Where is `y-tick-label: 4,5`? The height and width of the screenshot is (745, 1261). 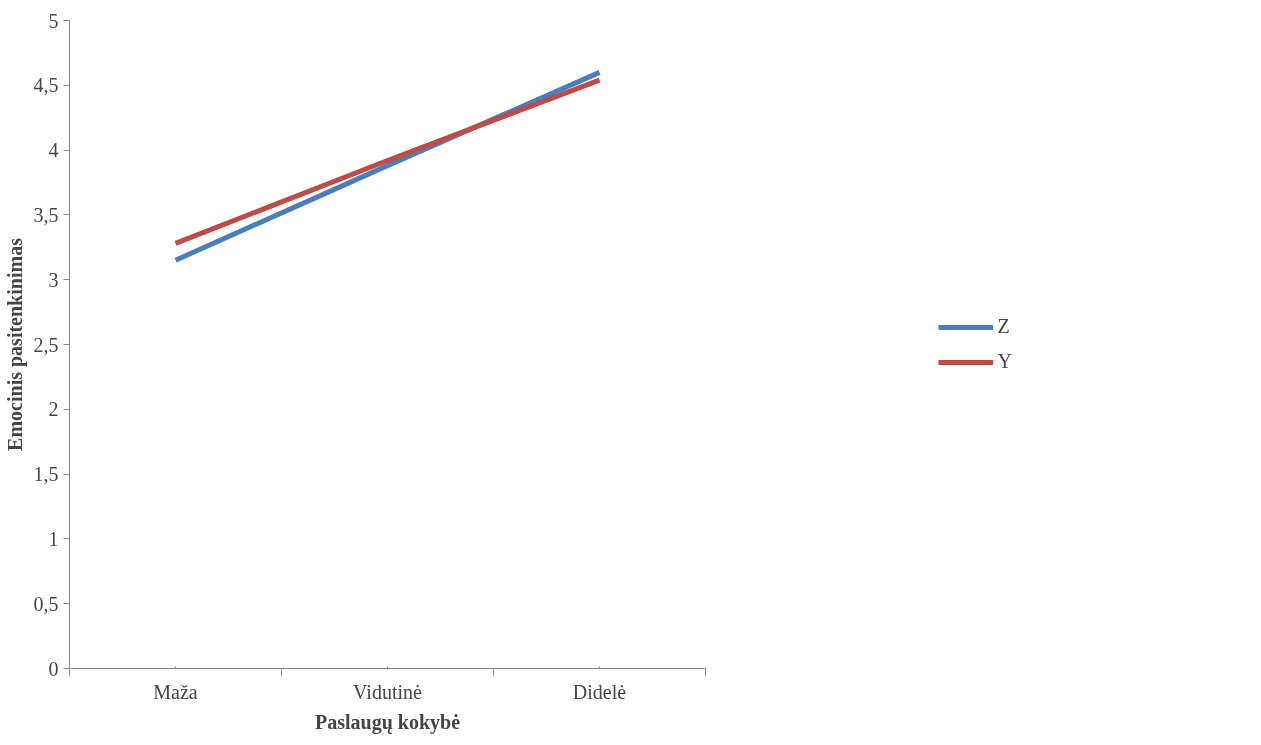 y-tick-label: 4,5 is located at coordinates (46, 85).